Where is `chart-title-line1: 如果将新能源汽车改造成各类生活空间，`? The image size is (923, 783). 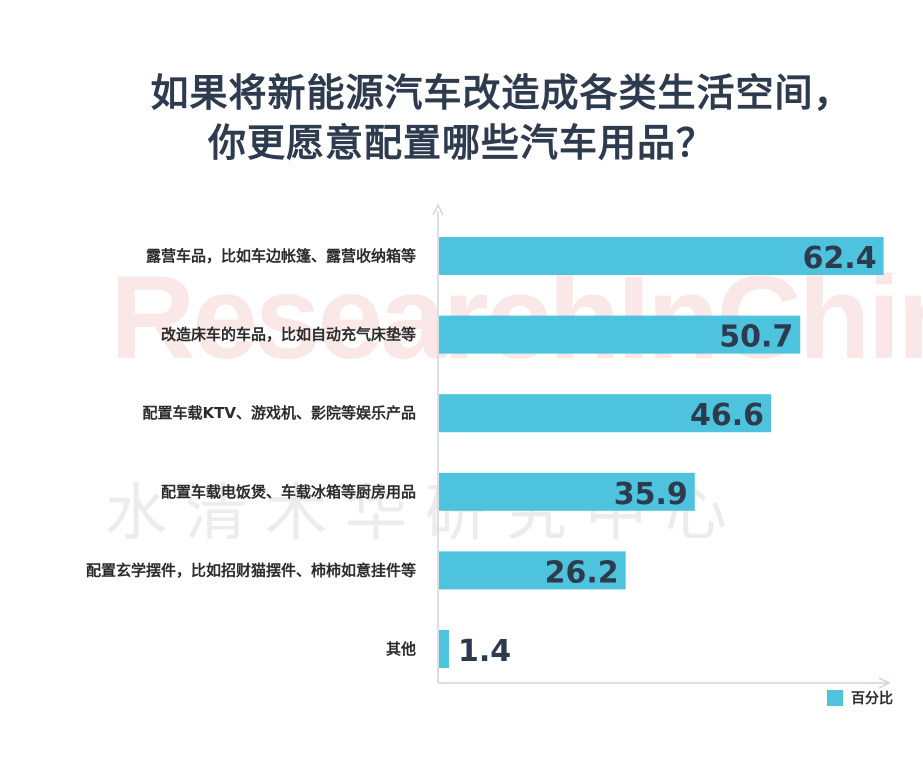
chart-title-line1: 如果将新能源汽车改造成各类生活空间， is located at coordinates (501, 93).